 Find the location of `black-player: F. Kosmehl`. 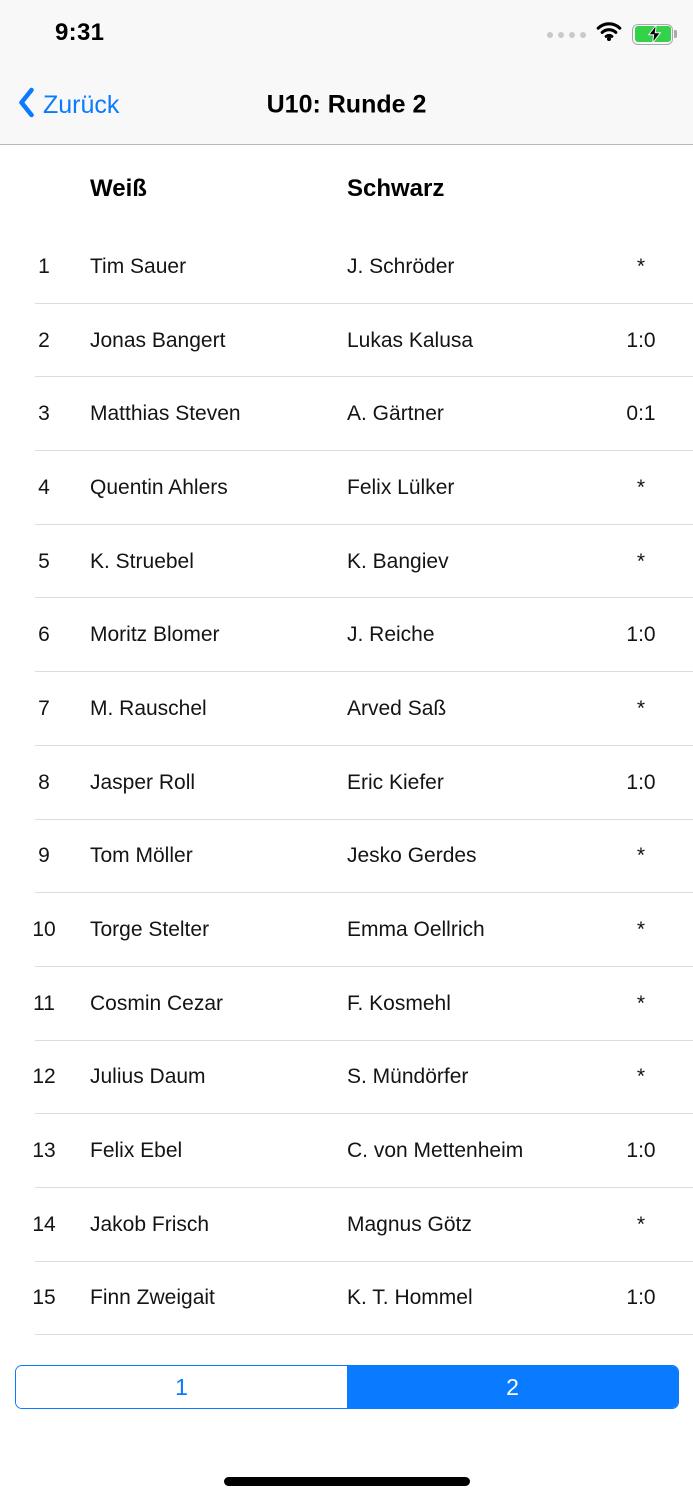

black-player: F. Kosmehl is located at coordinates (399, 1003).